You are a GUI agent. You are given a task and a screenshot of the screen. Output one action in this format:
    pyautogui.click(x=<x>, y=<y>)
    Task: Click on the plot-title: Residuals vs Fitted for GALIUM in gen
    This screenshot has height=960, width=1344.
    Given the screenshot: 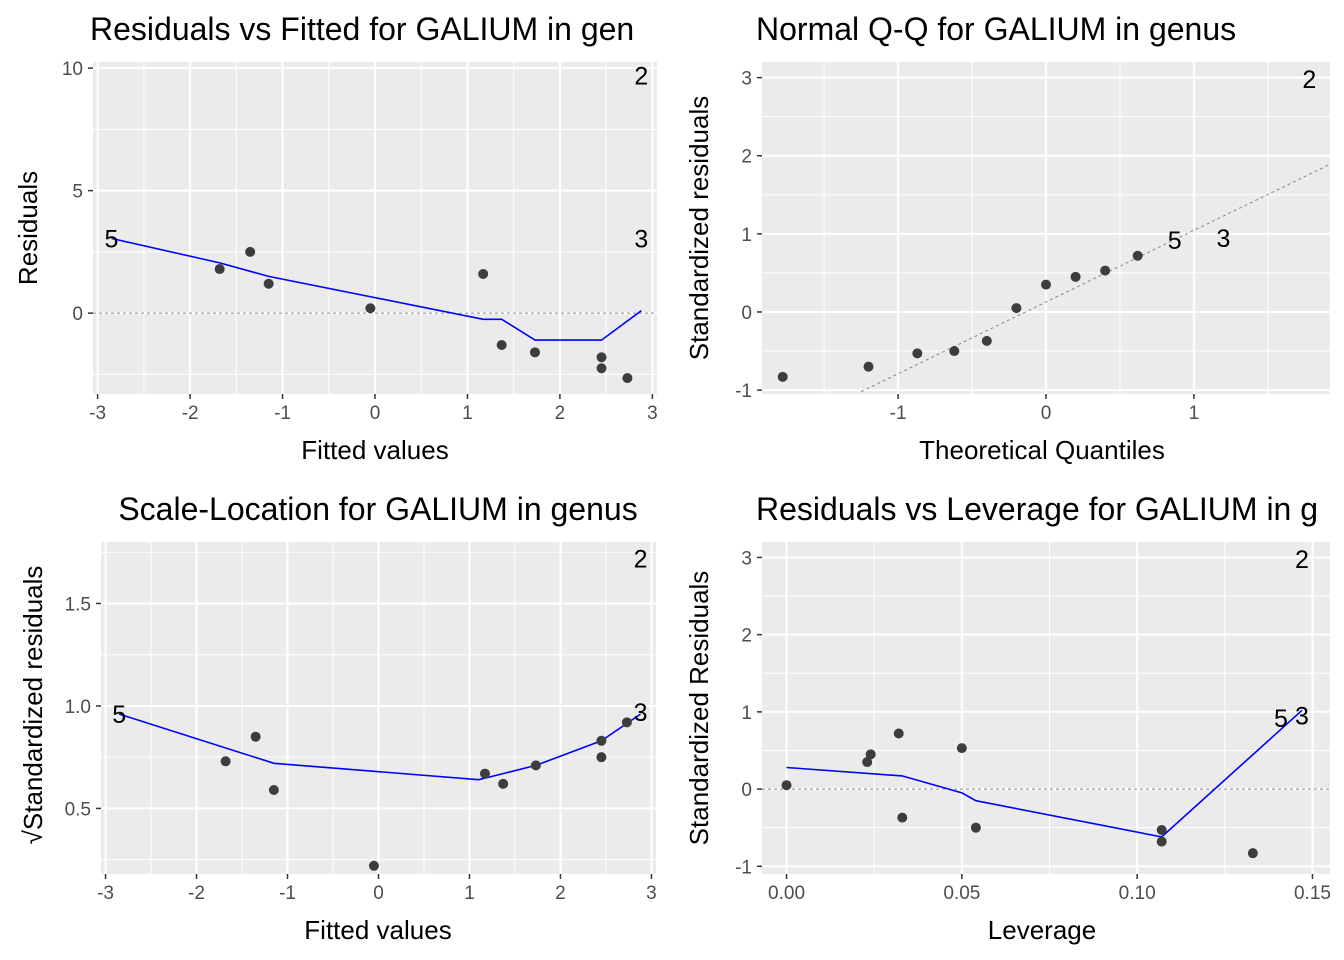 What is the action you would take?
    pyautogui.click(x=362, y=29)
    